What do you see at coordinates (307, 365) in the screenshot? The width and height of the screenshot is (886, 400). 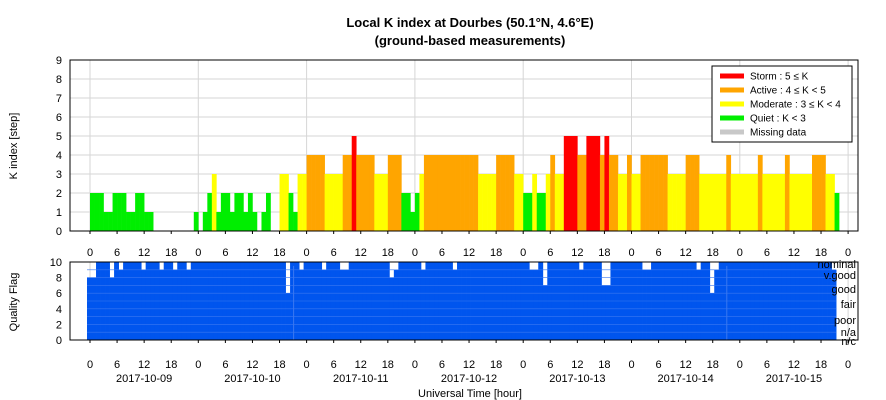 I see `bottom-x-tick-label: 0` at bounding box center [307, 365].